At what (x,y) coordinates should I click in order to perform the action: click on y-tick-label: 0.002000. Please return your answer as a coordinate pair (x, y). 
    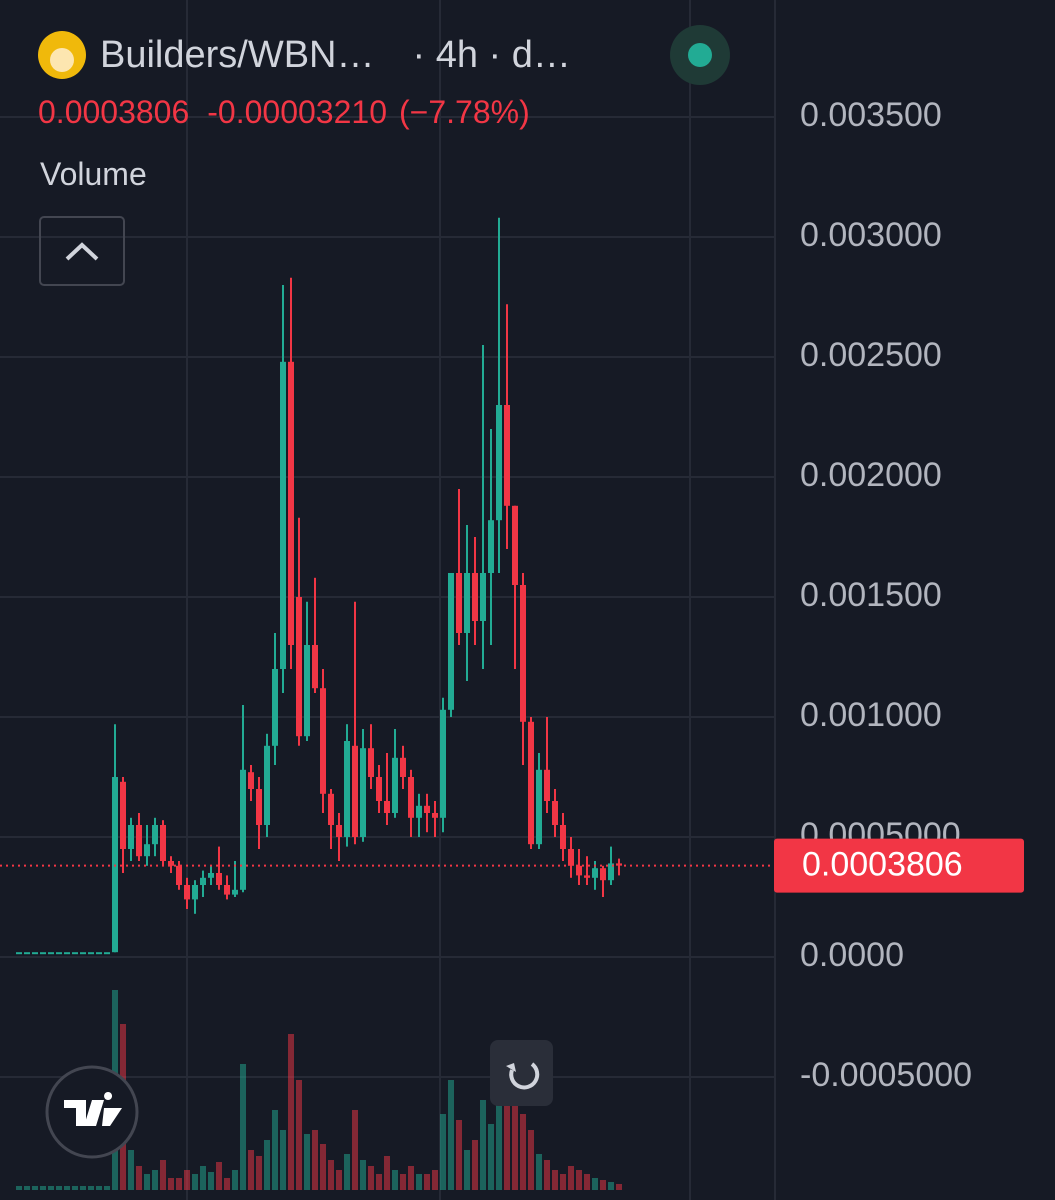
    Looking at the image, I should click on (871, 475).